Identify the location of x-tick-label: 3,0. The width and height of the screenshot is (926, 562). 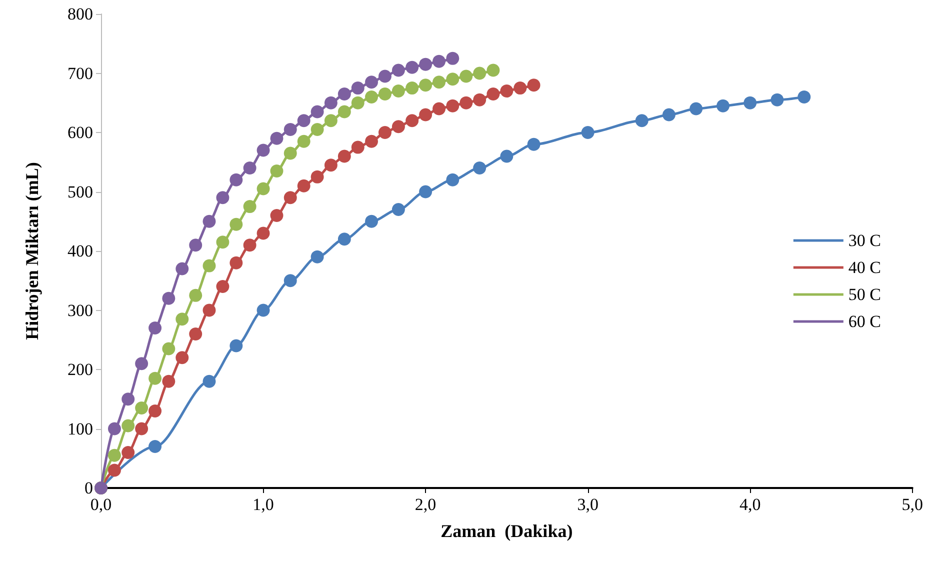
(587, 504).